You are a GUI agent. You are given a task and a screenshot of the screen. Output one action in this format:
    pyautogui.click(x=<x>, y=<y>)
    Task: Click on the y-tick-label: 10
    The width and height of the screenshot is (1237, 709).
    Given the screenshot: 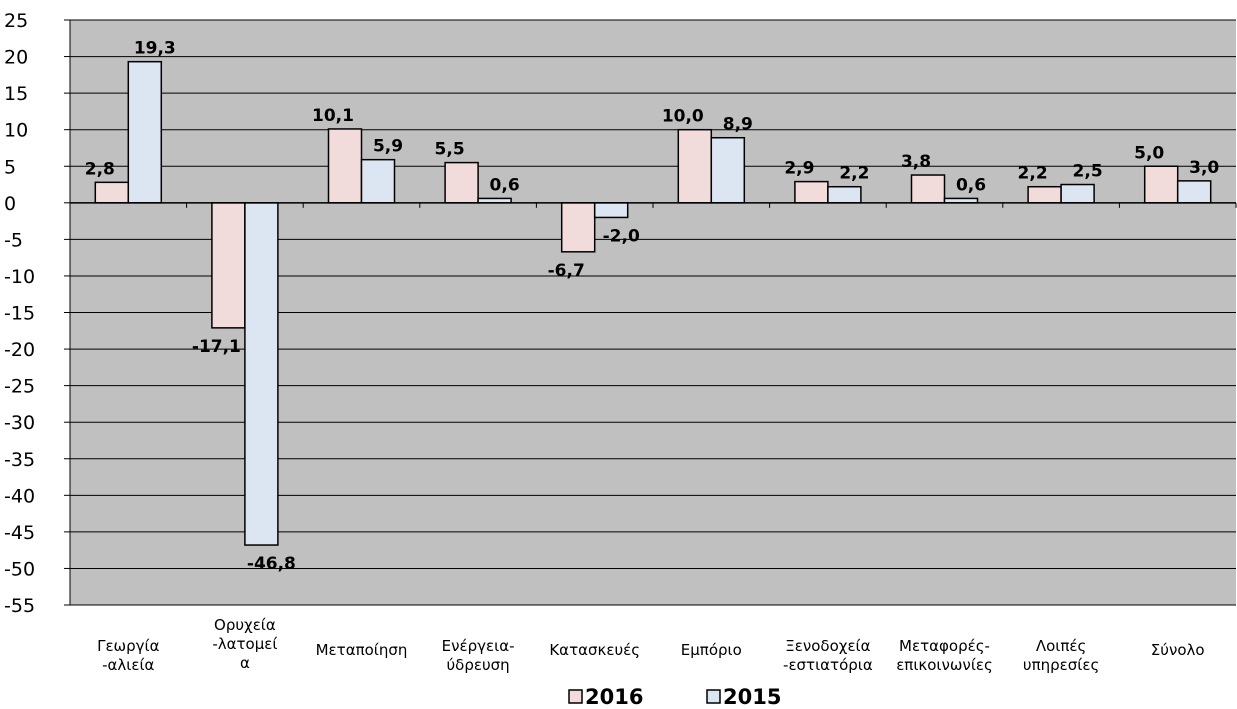 What is the action you would take?
    pyautogui.click(x=16, y=131)
    